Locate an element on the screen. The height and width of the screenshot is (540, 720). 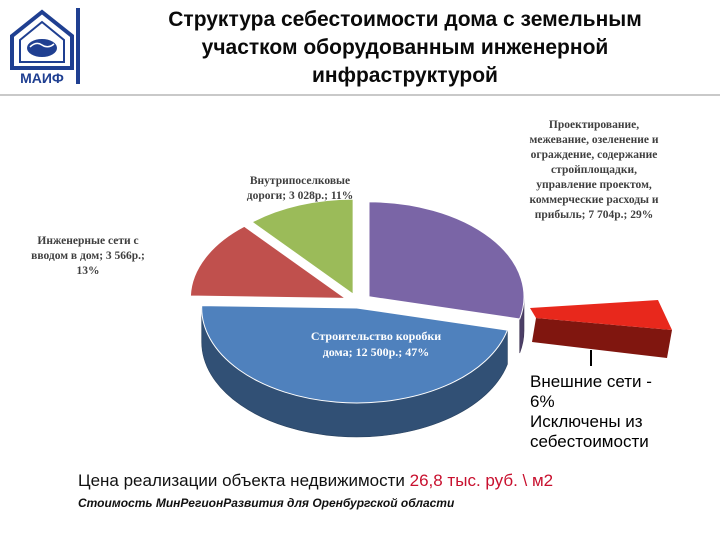
excluded-slice-side is located at coordinates (602, 338).